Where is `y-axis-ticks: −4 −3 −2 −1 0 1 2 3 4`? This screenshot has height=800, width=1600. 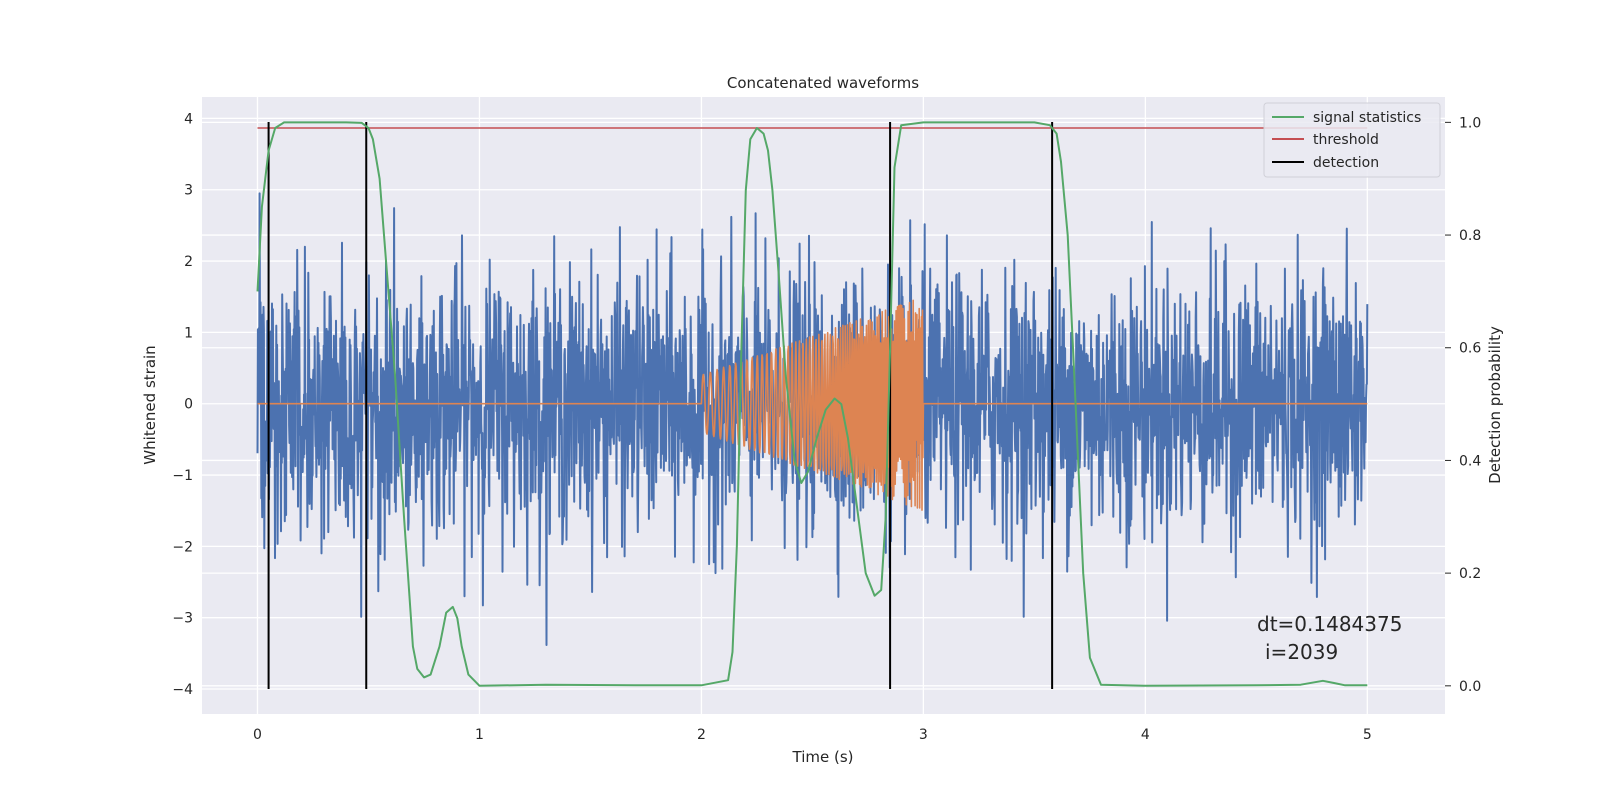
y-axis-ticks: −4 −3 −2 −1 0 1 2 3 4 is located at coordinates (182, 404).